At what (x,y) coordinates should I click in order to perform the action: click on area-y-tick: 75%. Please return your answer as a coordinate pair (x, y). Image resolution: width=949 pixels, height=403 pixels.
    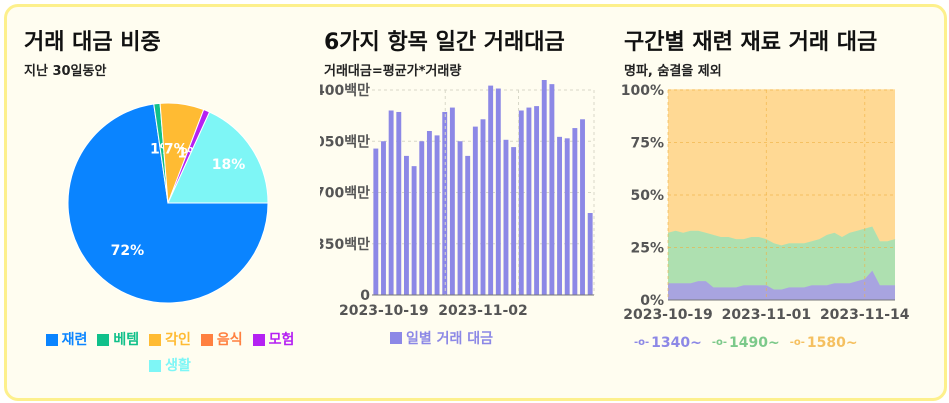
    Looking at the image, I should click on (647, 144).